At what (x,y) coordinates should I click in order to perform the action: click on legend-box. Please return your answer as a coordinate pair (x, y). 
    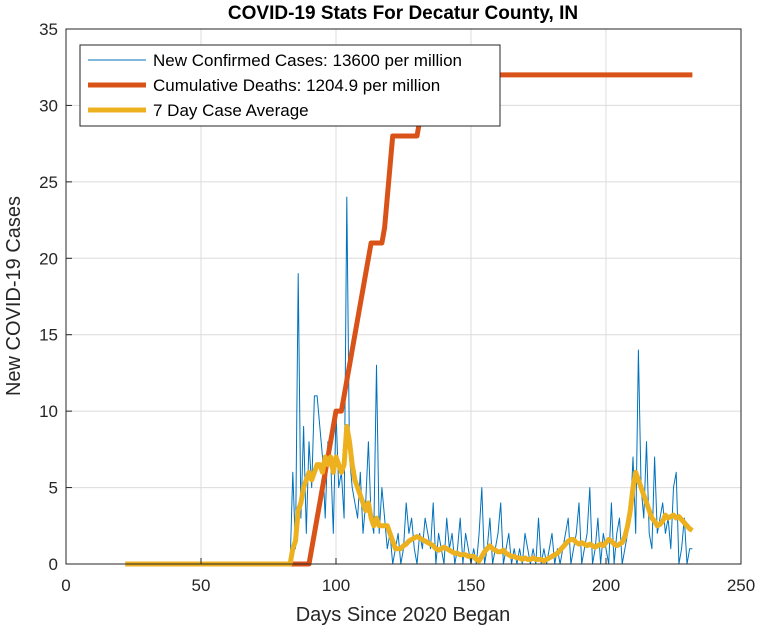
    Looking at the image, I should click on (290, 85).